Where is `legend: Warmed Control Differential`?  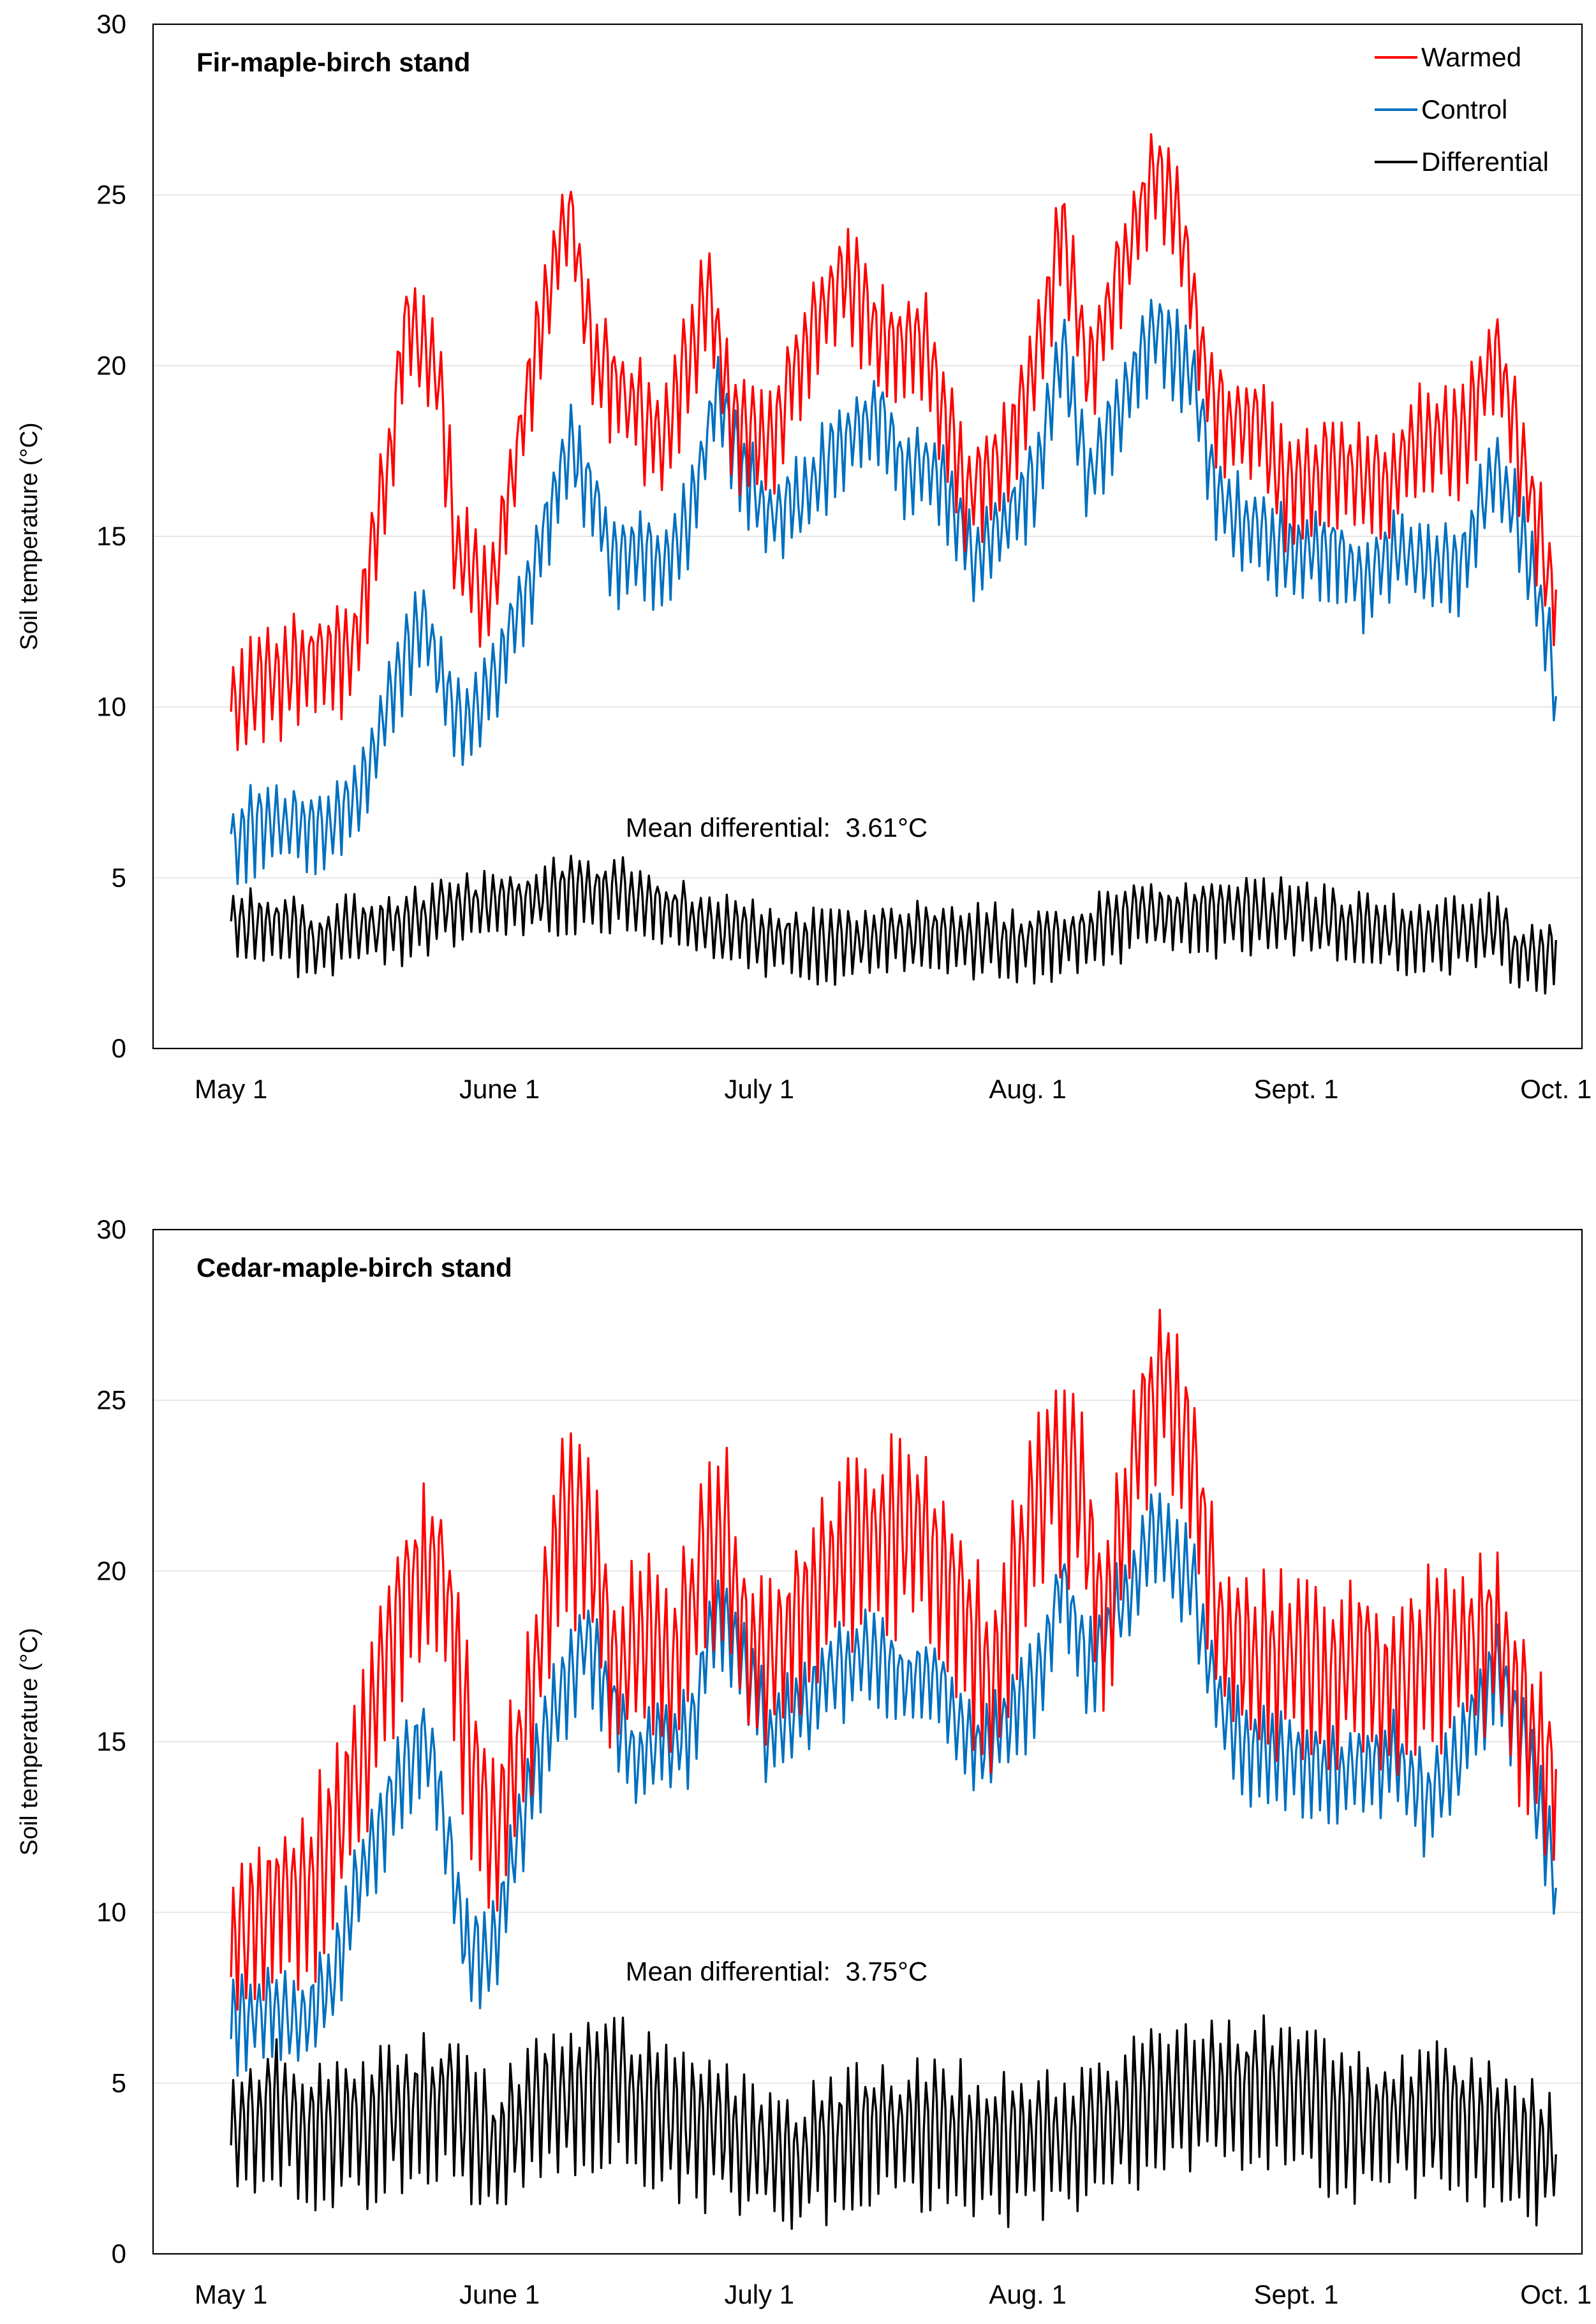 legend: Warmed Control Differential is located at coordinates (1462, 110).